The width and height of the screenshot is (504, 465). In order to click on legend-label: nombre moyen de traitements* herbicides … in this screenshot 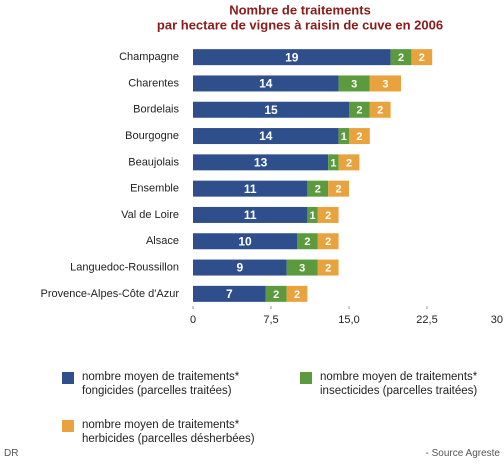, I will do `click(168, 432)`.